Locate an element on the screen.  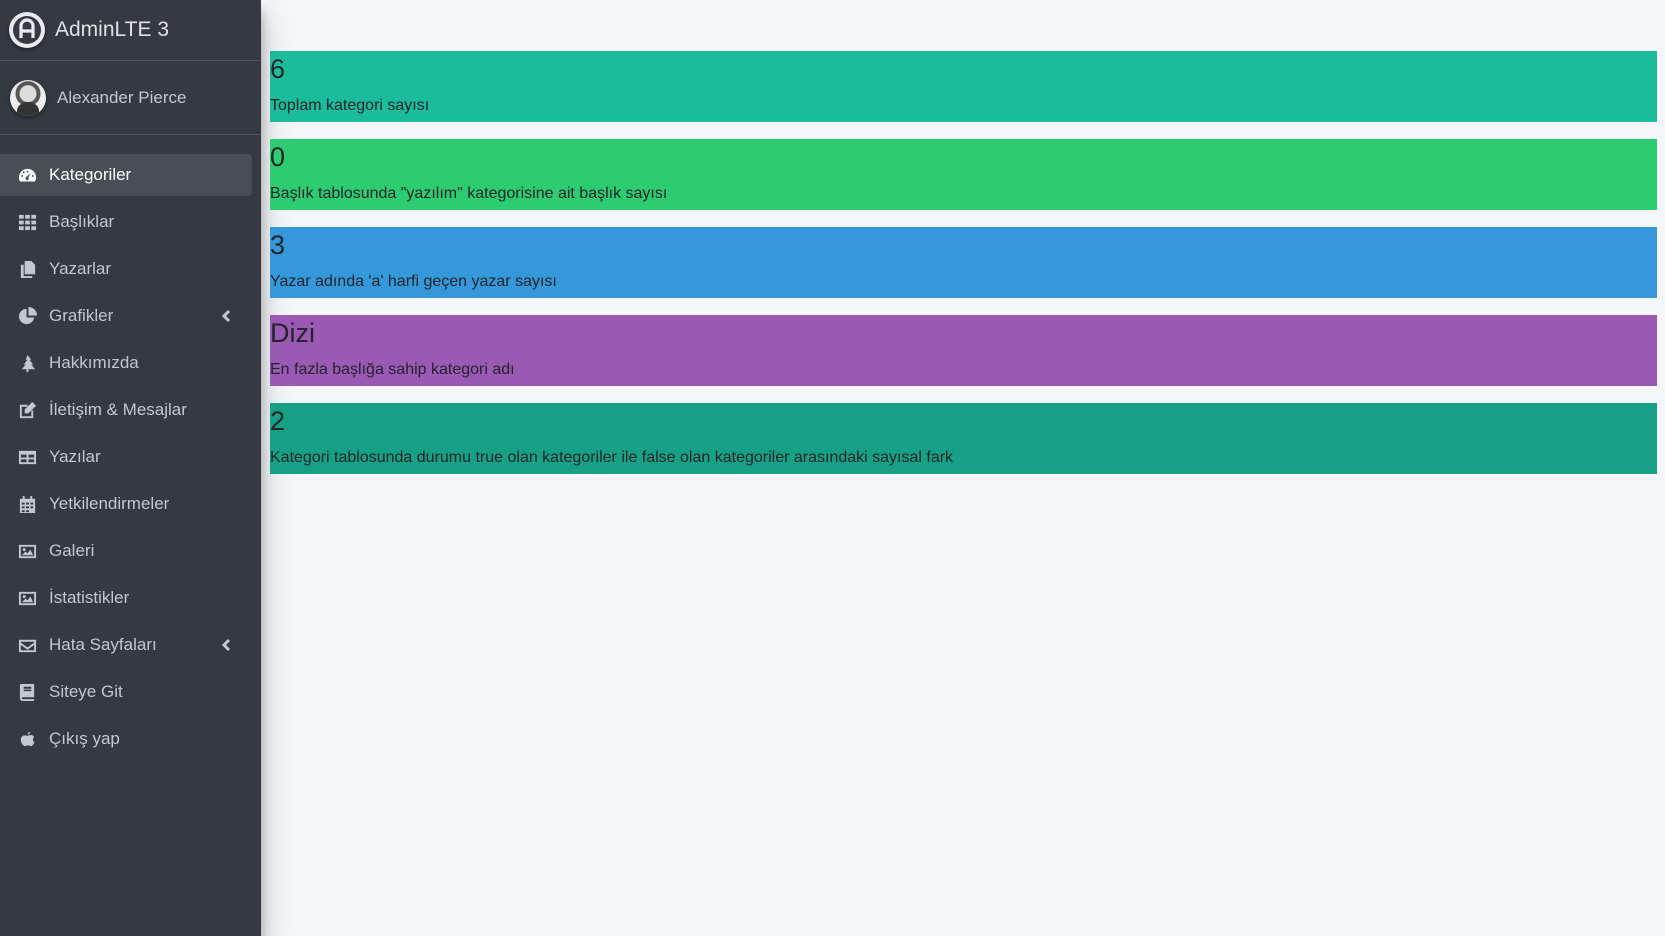
sidebar-item-istatistikler: İstatistikler is located at coordinates (126, 598).